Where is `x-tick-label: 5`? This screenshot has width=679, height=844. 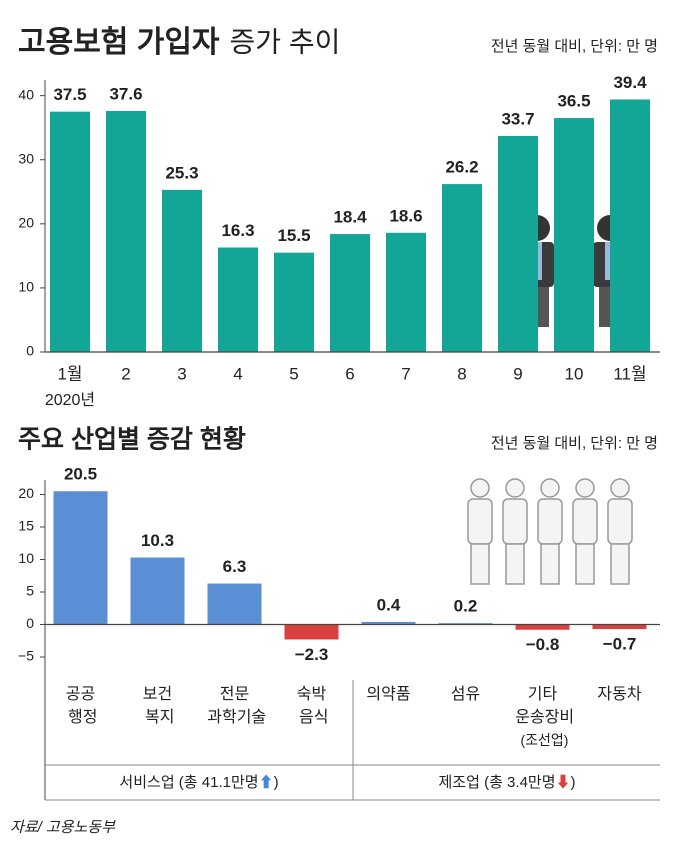
x-tick-label: 5 is located at coordinates (293, 373).